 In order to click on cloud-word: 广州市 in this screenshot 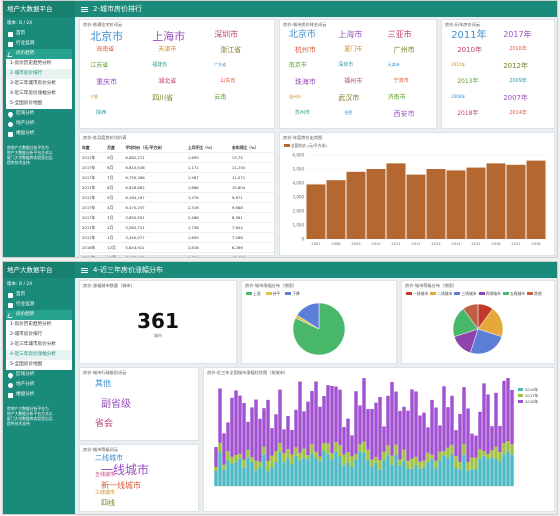, I will do `click(404, 50)`.